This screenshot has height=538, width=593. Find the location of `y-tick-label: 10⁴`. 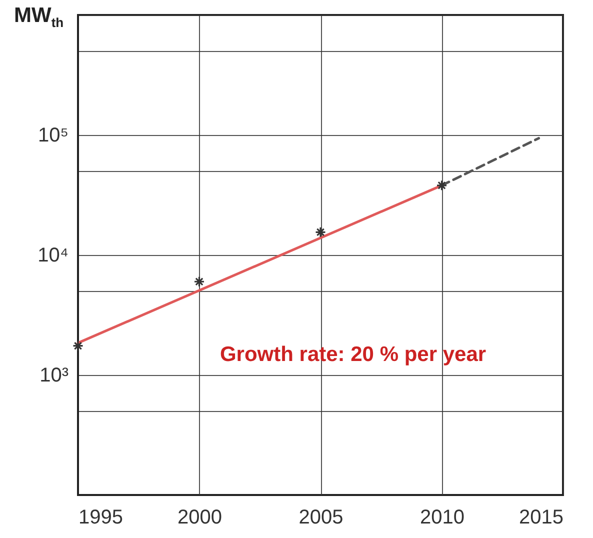

y-tick-label: 10⁴ is located at coordinates (53, 255).